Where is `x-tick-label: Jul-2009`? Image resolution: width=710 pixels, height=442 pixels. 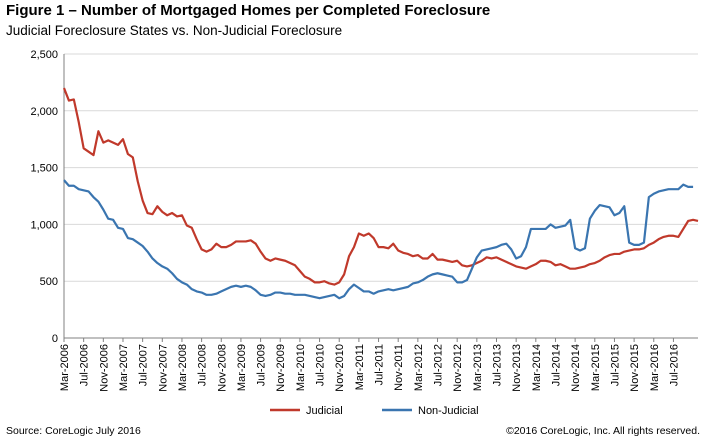
x-tick-label: Jul-2009 is located at coordinates (262, 365).